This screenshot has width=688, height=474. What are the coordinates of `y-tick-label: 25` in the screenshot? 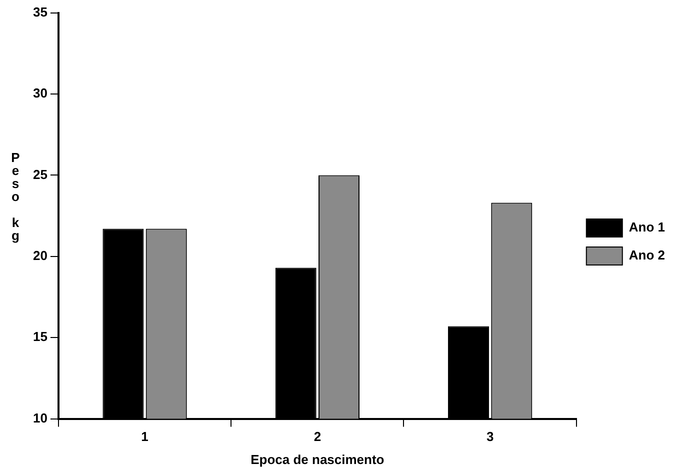 It's located at (40, 174).